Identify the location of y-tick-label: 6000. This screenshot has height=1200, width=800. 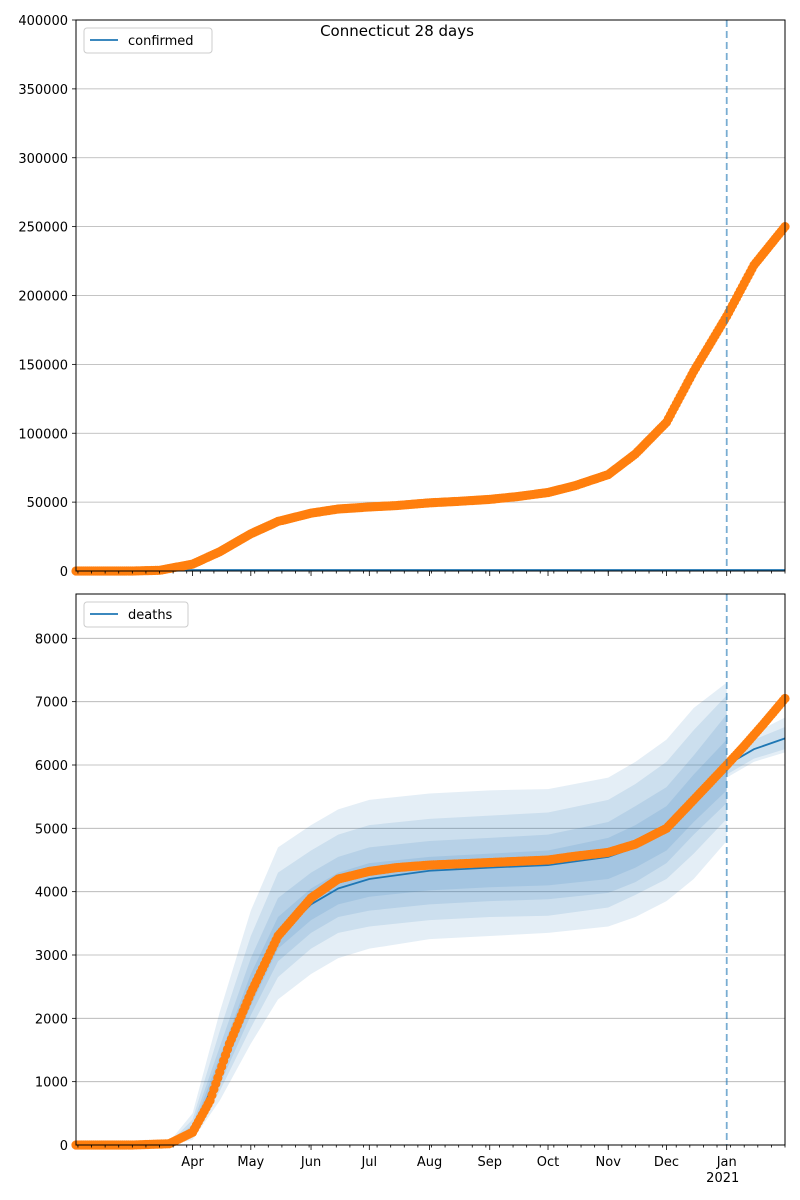
(51, 766).